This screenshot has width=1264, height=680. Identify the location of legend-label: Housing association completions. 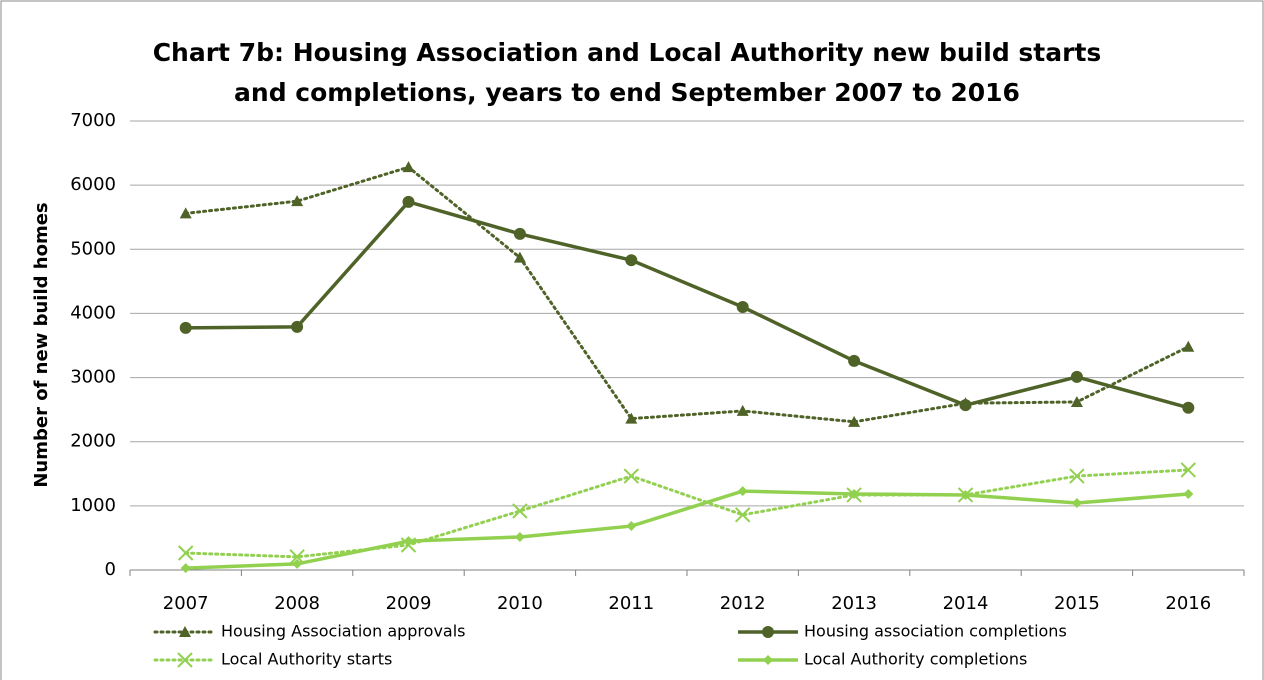
(935, 631).